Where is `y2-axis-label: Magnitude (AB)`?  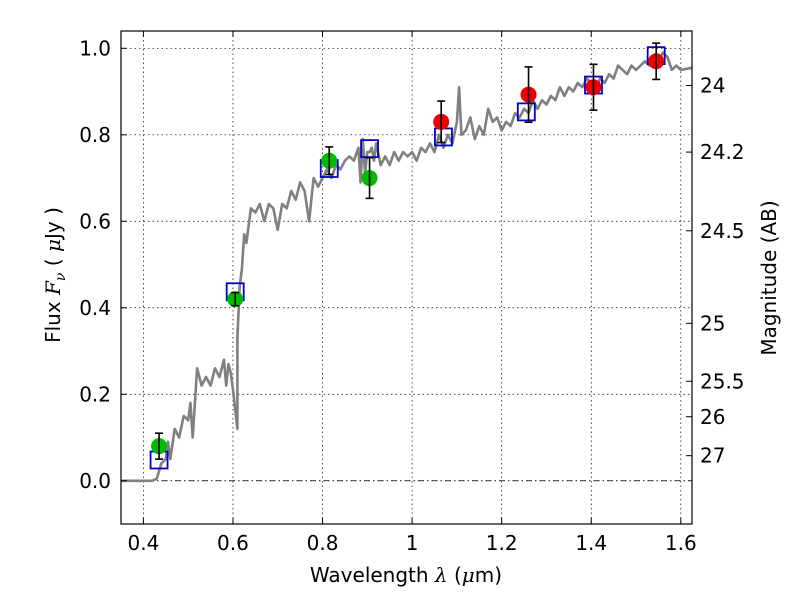
y2-axis-label: Magnitude (AB) is located at coordinates (769, 277).